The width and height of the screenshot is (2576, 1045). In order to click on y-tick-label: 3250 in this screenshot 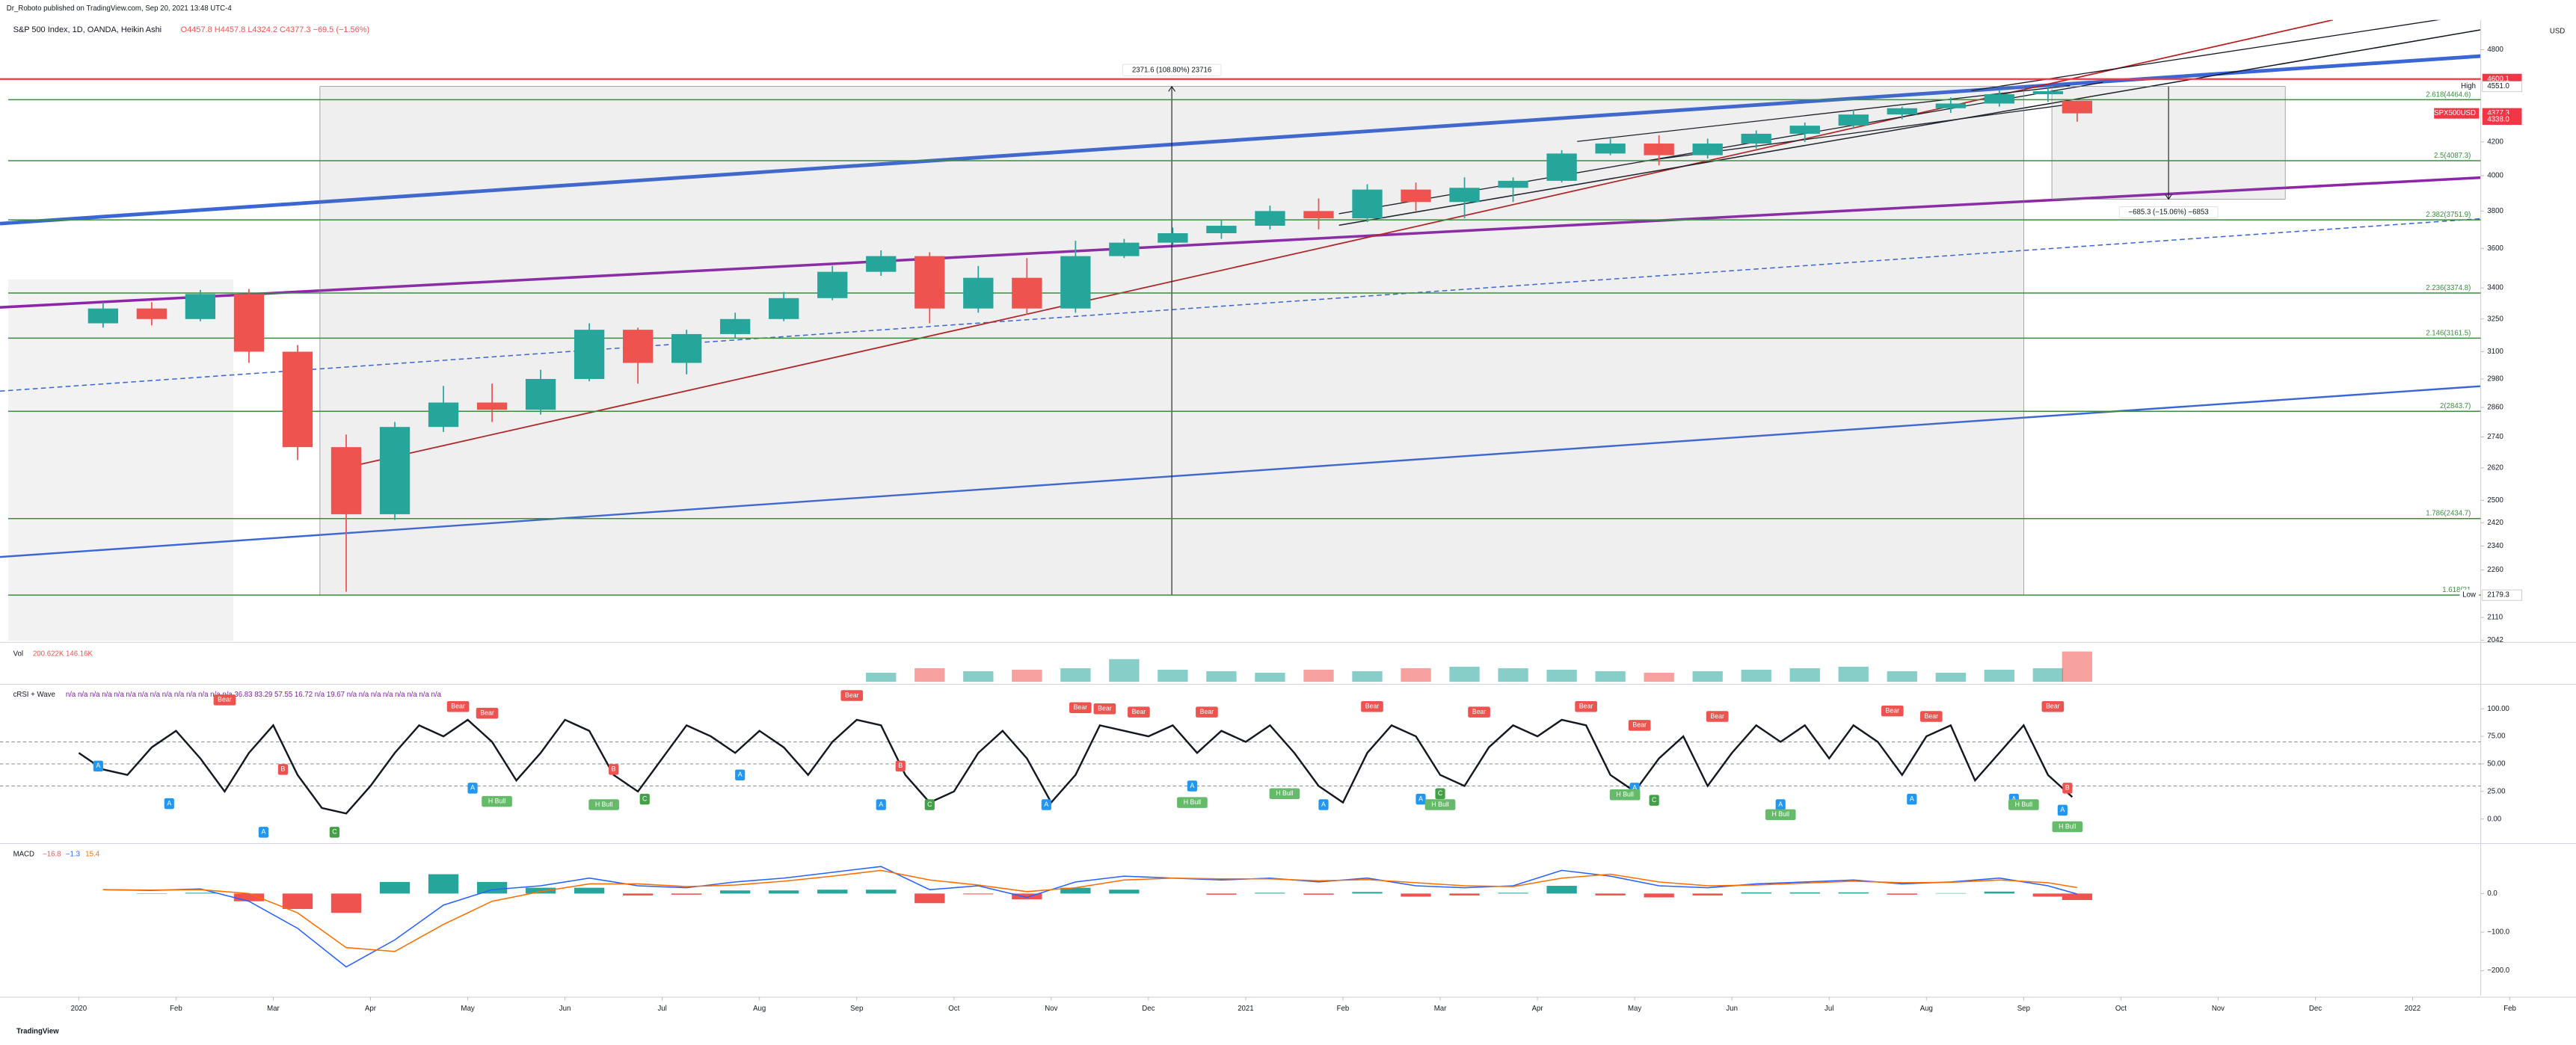, I will do `click(2495, 319)`.